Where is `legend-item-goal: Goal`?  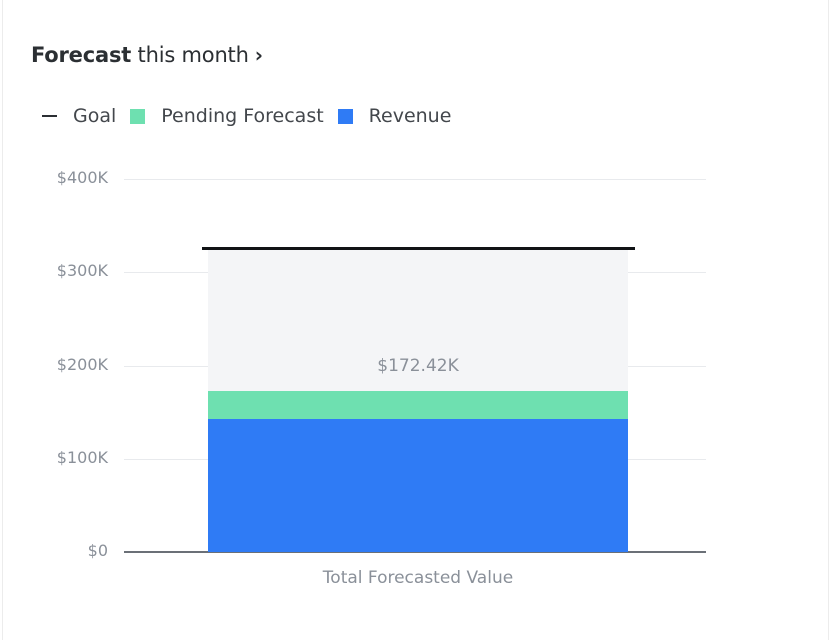 legend-item-goal: Goal is located at coordinates (79, 116).